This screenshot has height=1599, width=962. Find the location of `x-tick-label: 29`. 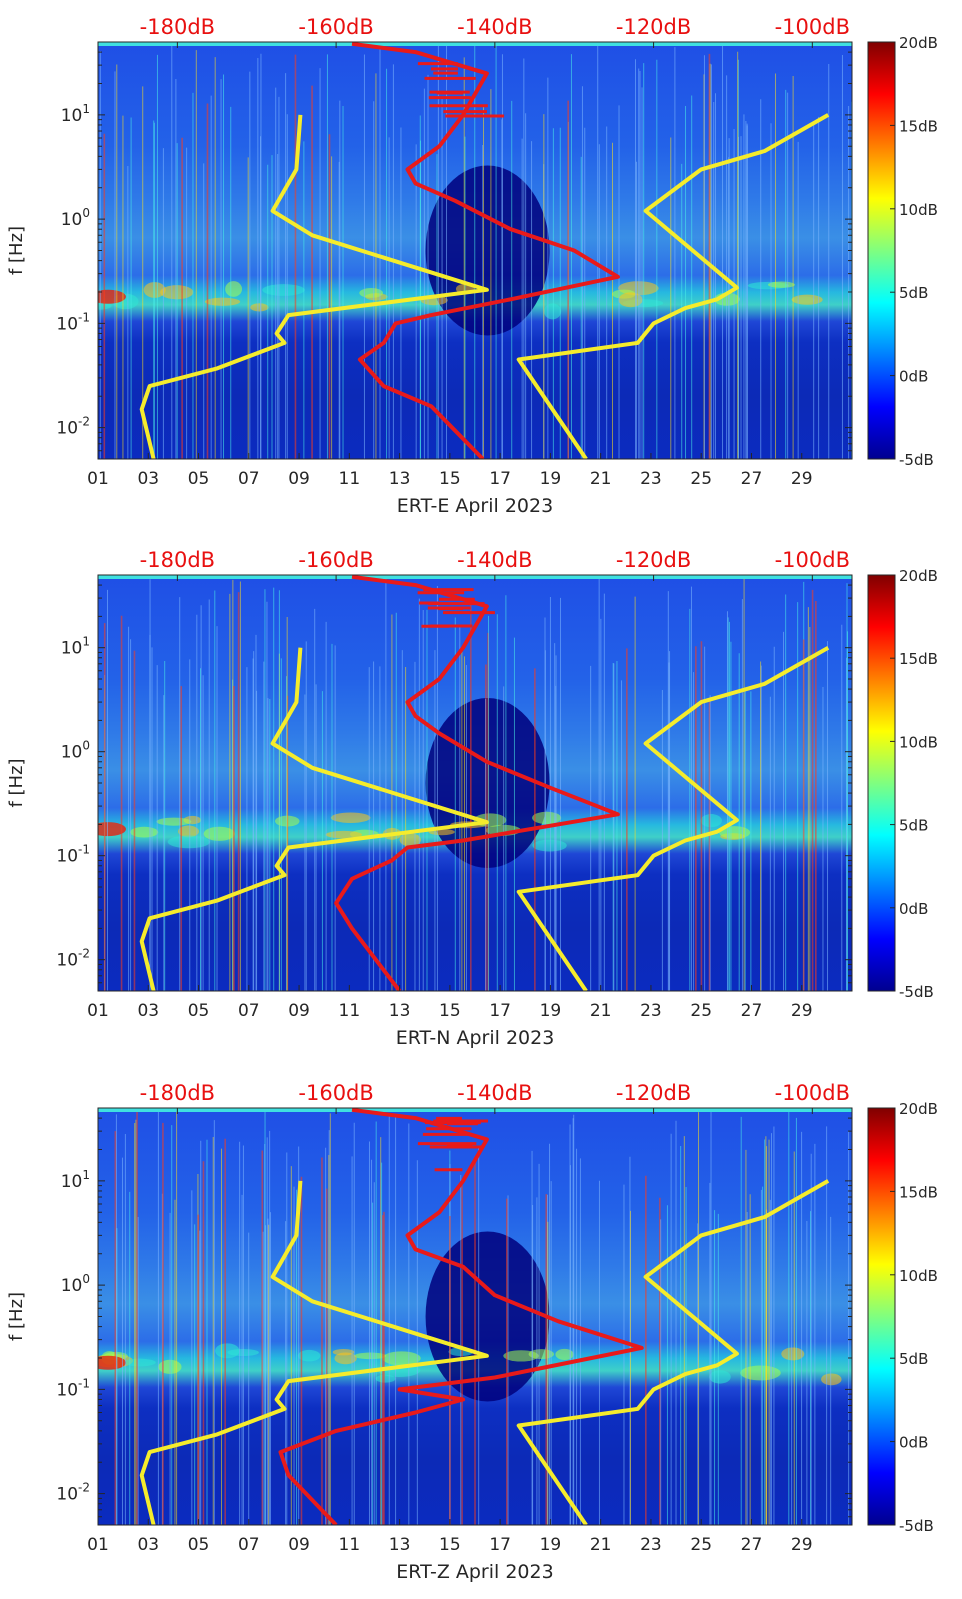

x-tick-label: 29 is located at coordinates (802, 479).